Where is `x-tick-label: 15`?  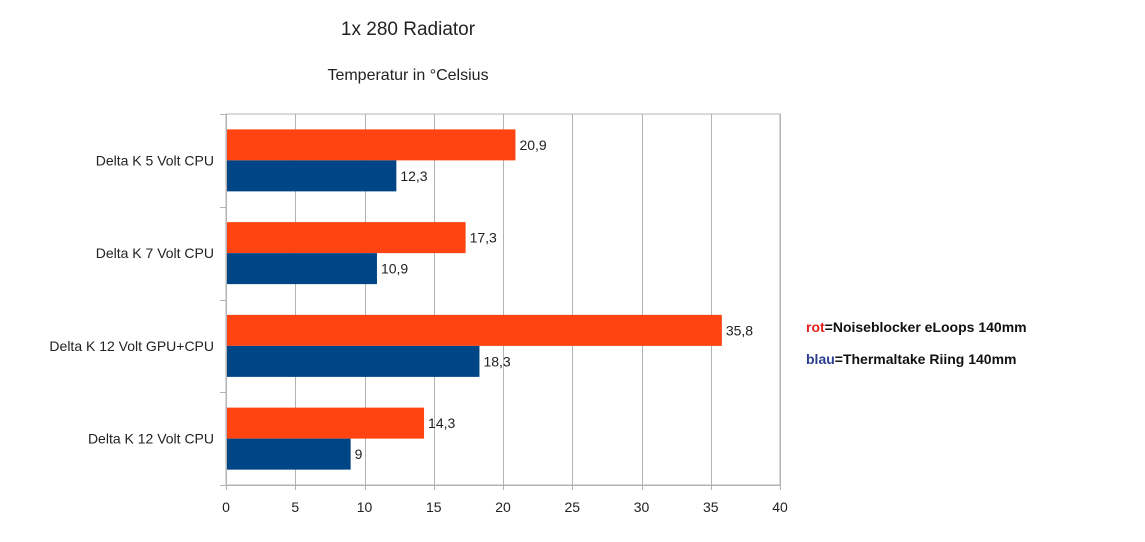
x-tick-label: 15 is located at coordinates (434, 507).